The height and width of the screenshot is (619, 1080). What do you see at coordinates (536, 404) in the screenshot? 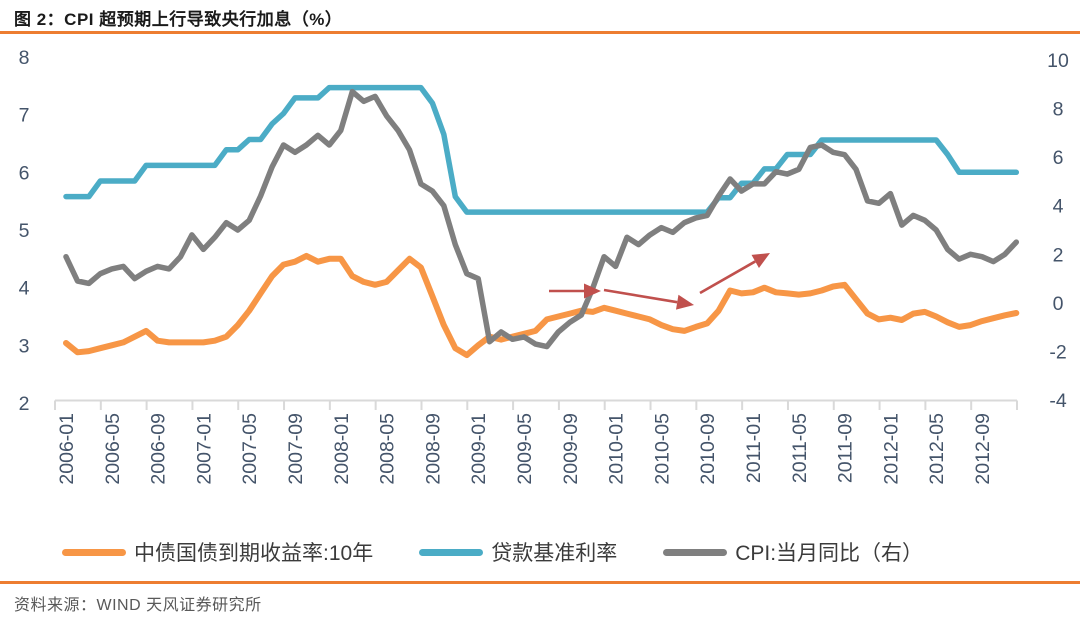
I see `x-axis` at bounding box center [536, 404].